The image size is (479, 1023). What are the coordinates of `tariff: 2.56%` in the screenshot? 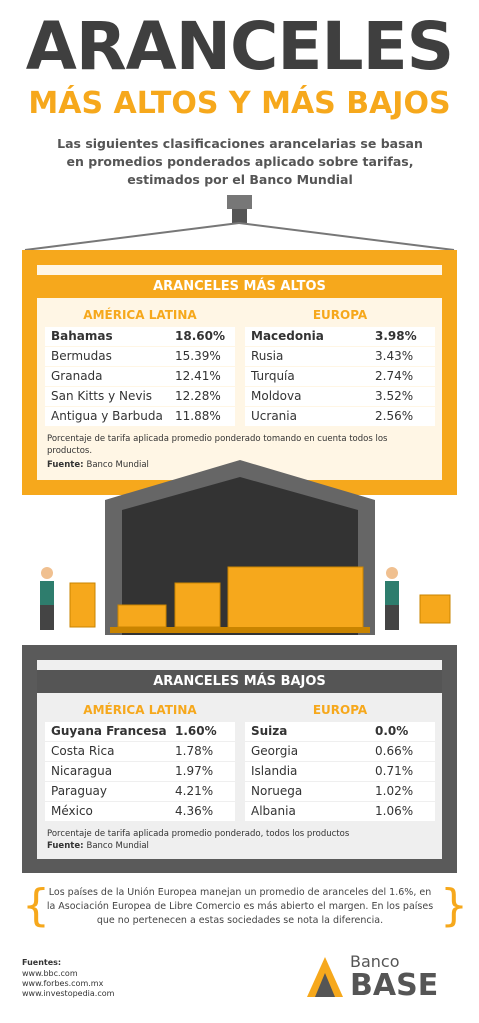 It's located at (394, 416).